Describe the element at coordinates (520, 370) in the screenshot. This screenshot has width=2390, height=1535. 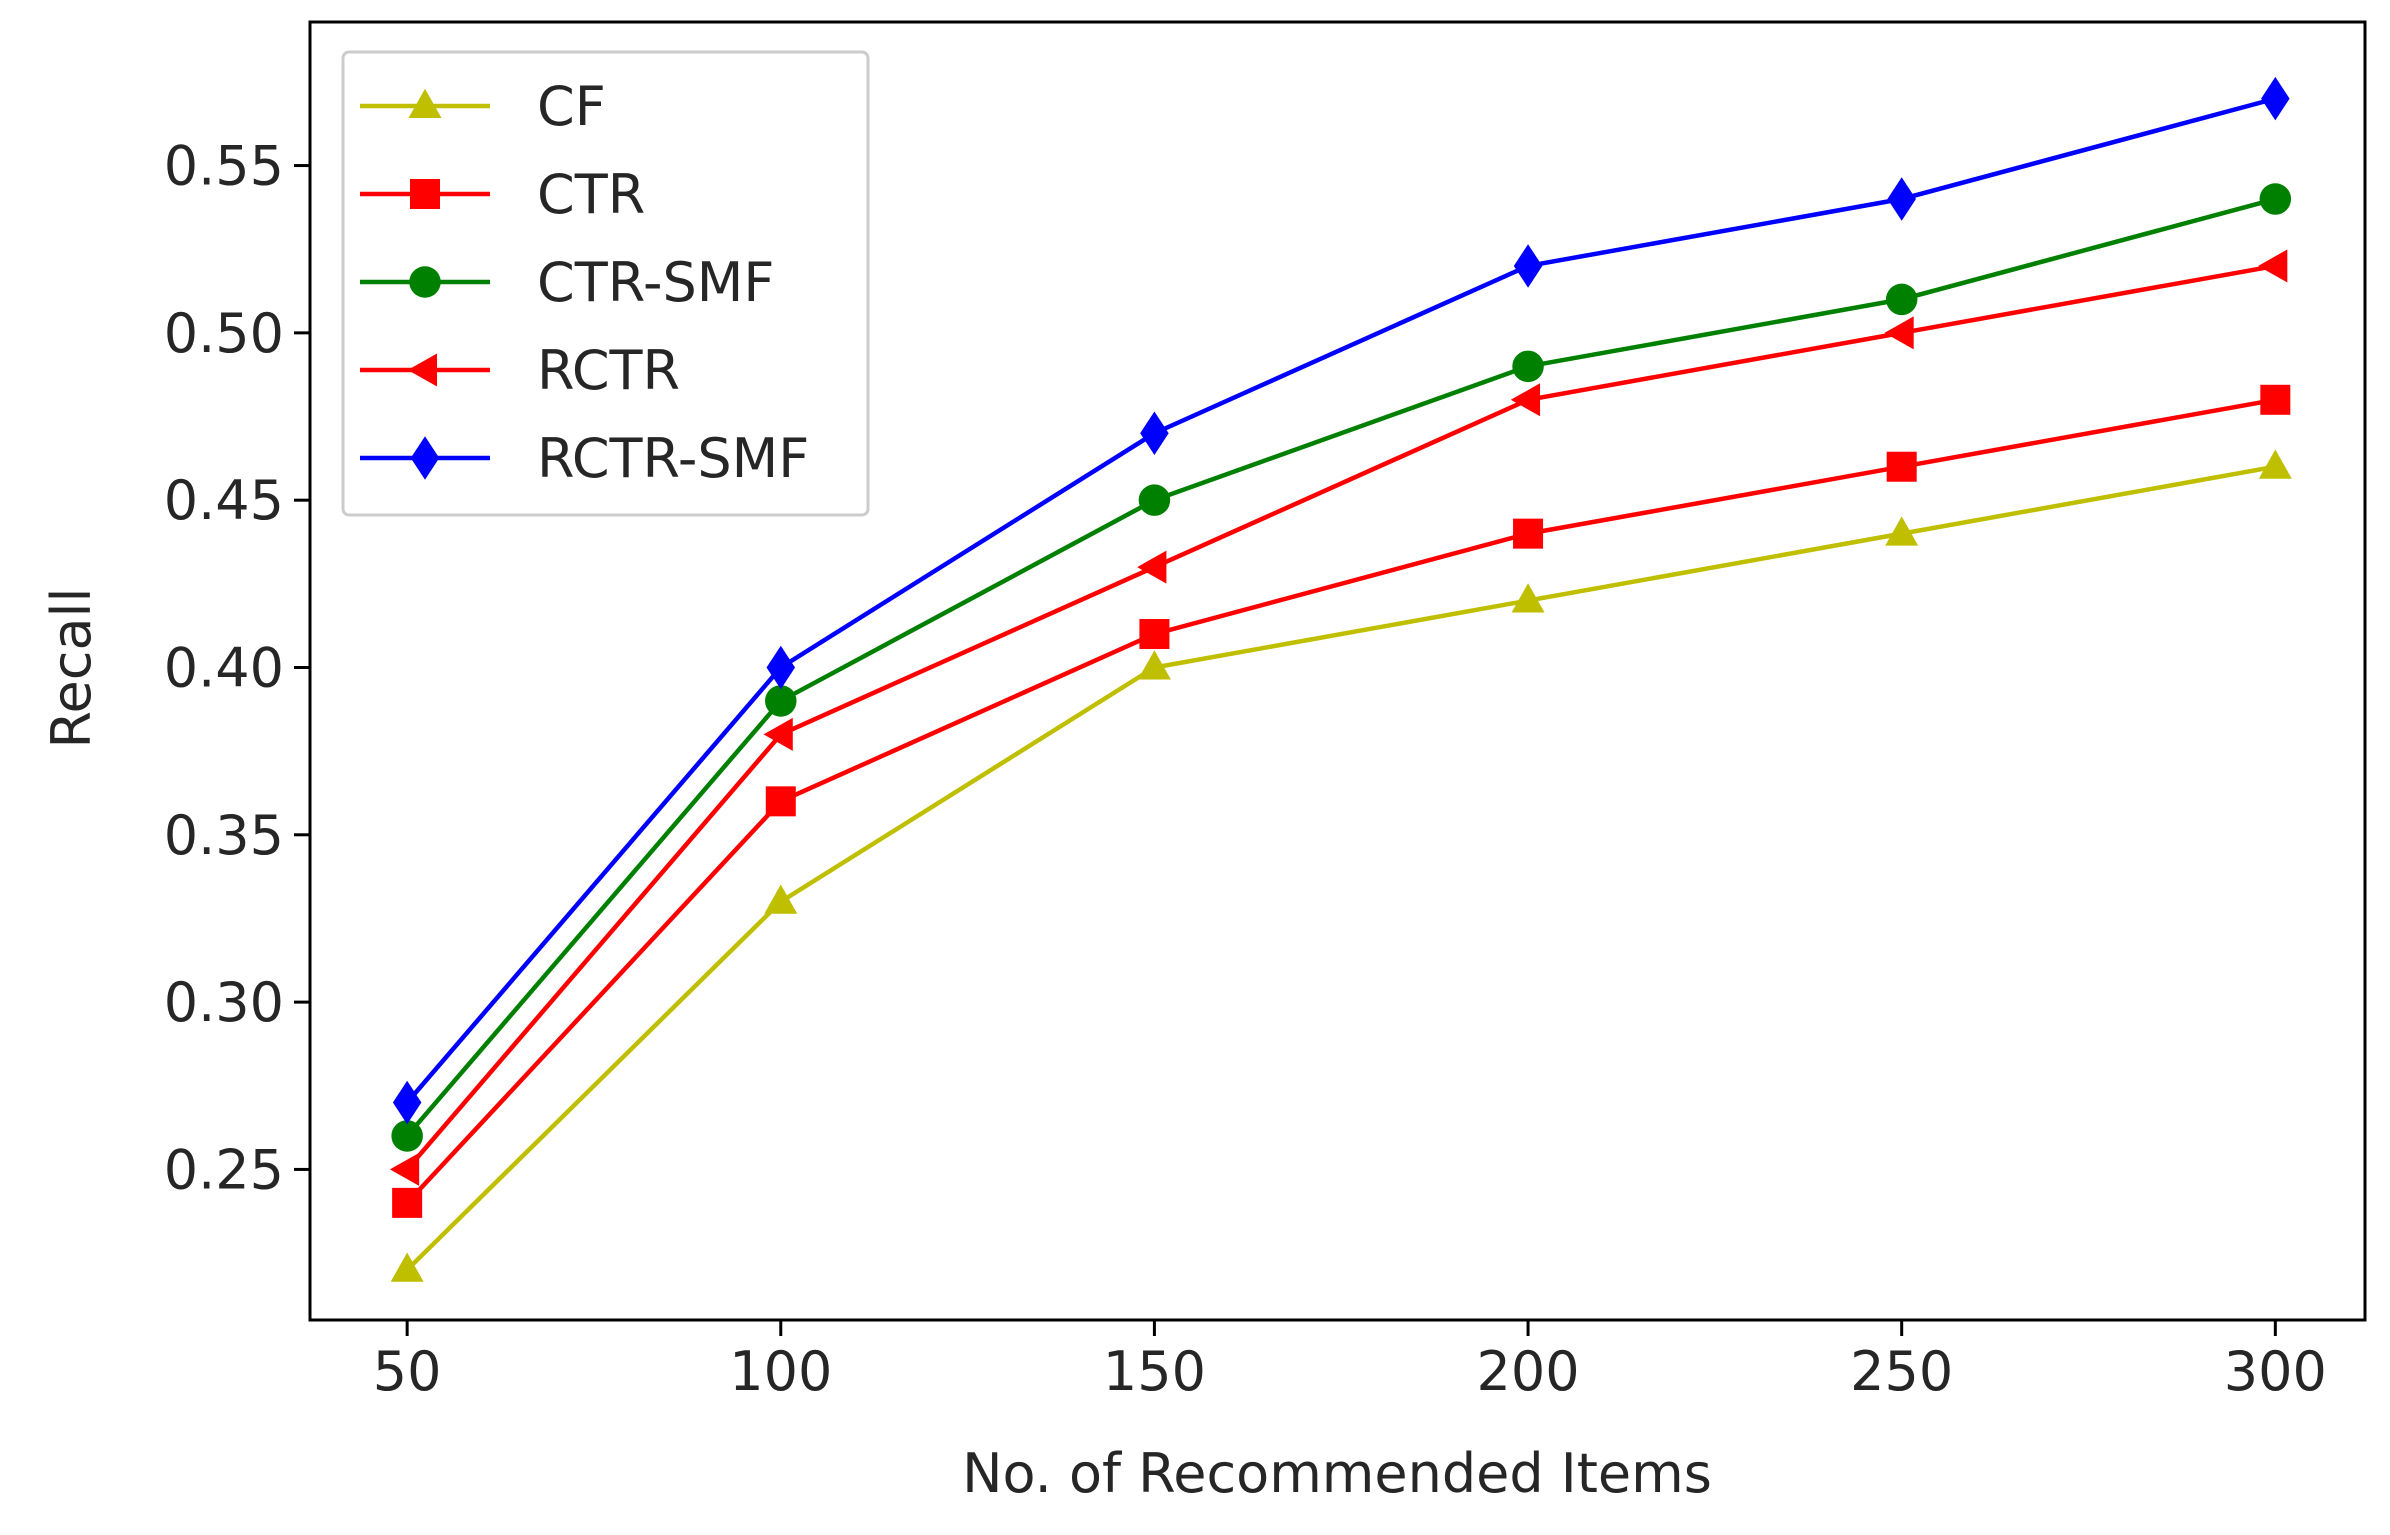
I see `legend-entry-rctr: RCTR` at that location.